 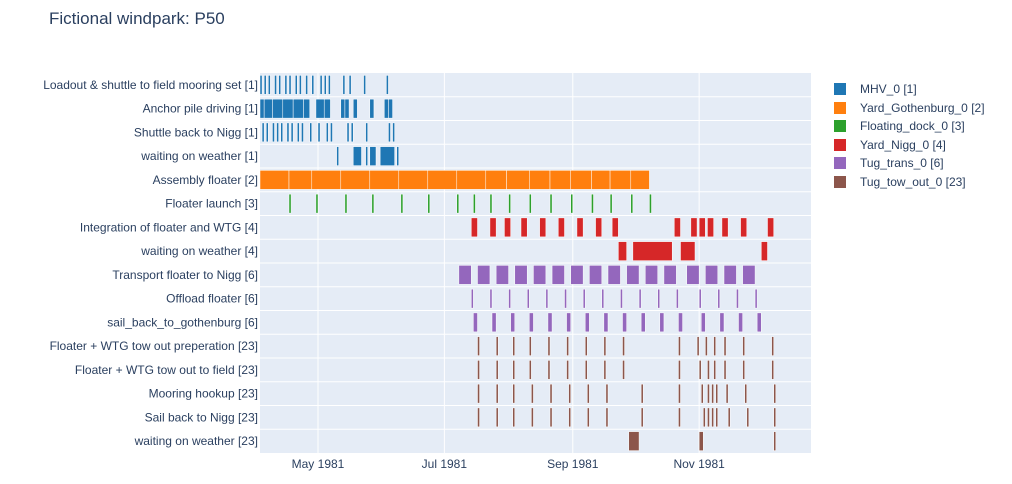 I want to click on legend-item: Floating_dock_0 [3], so click(x=909, y=126).